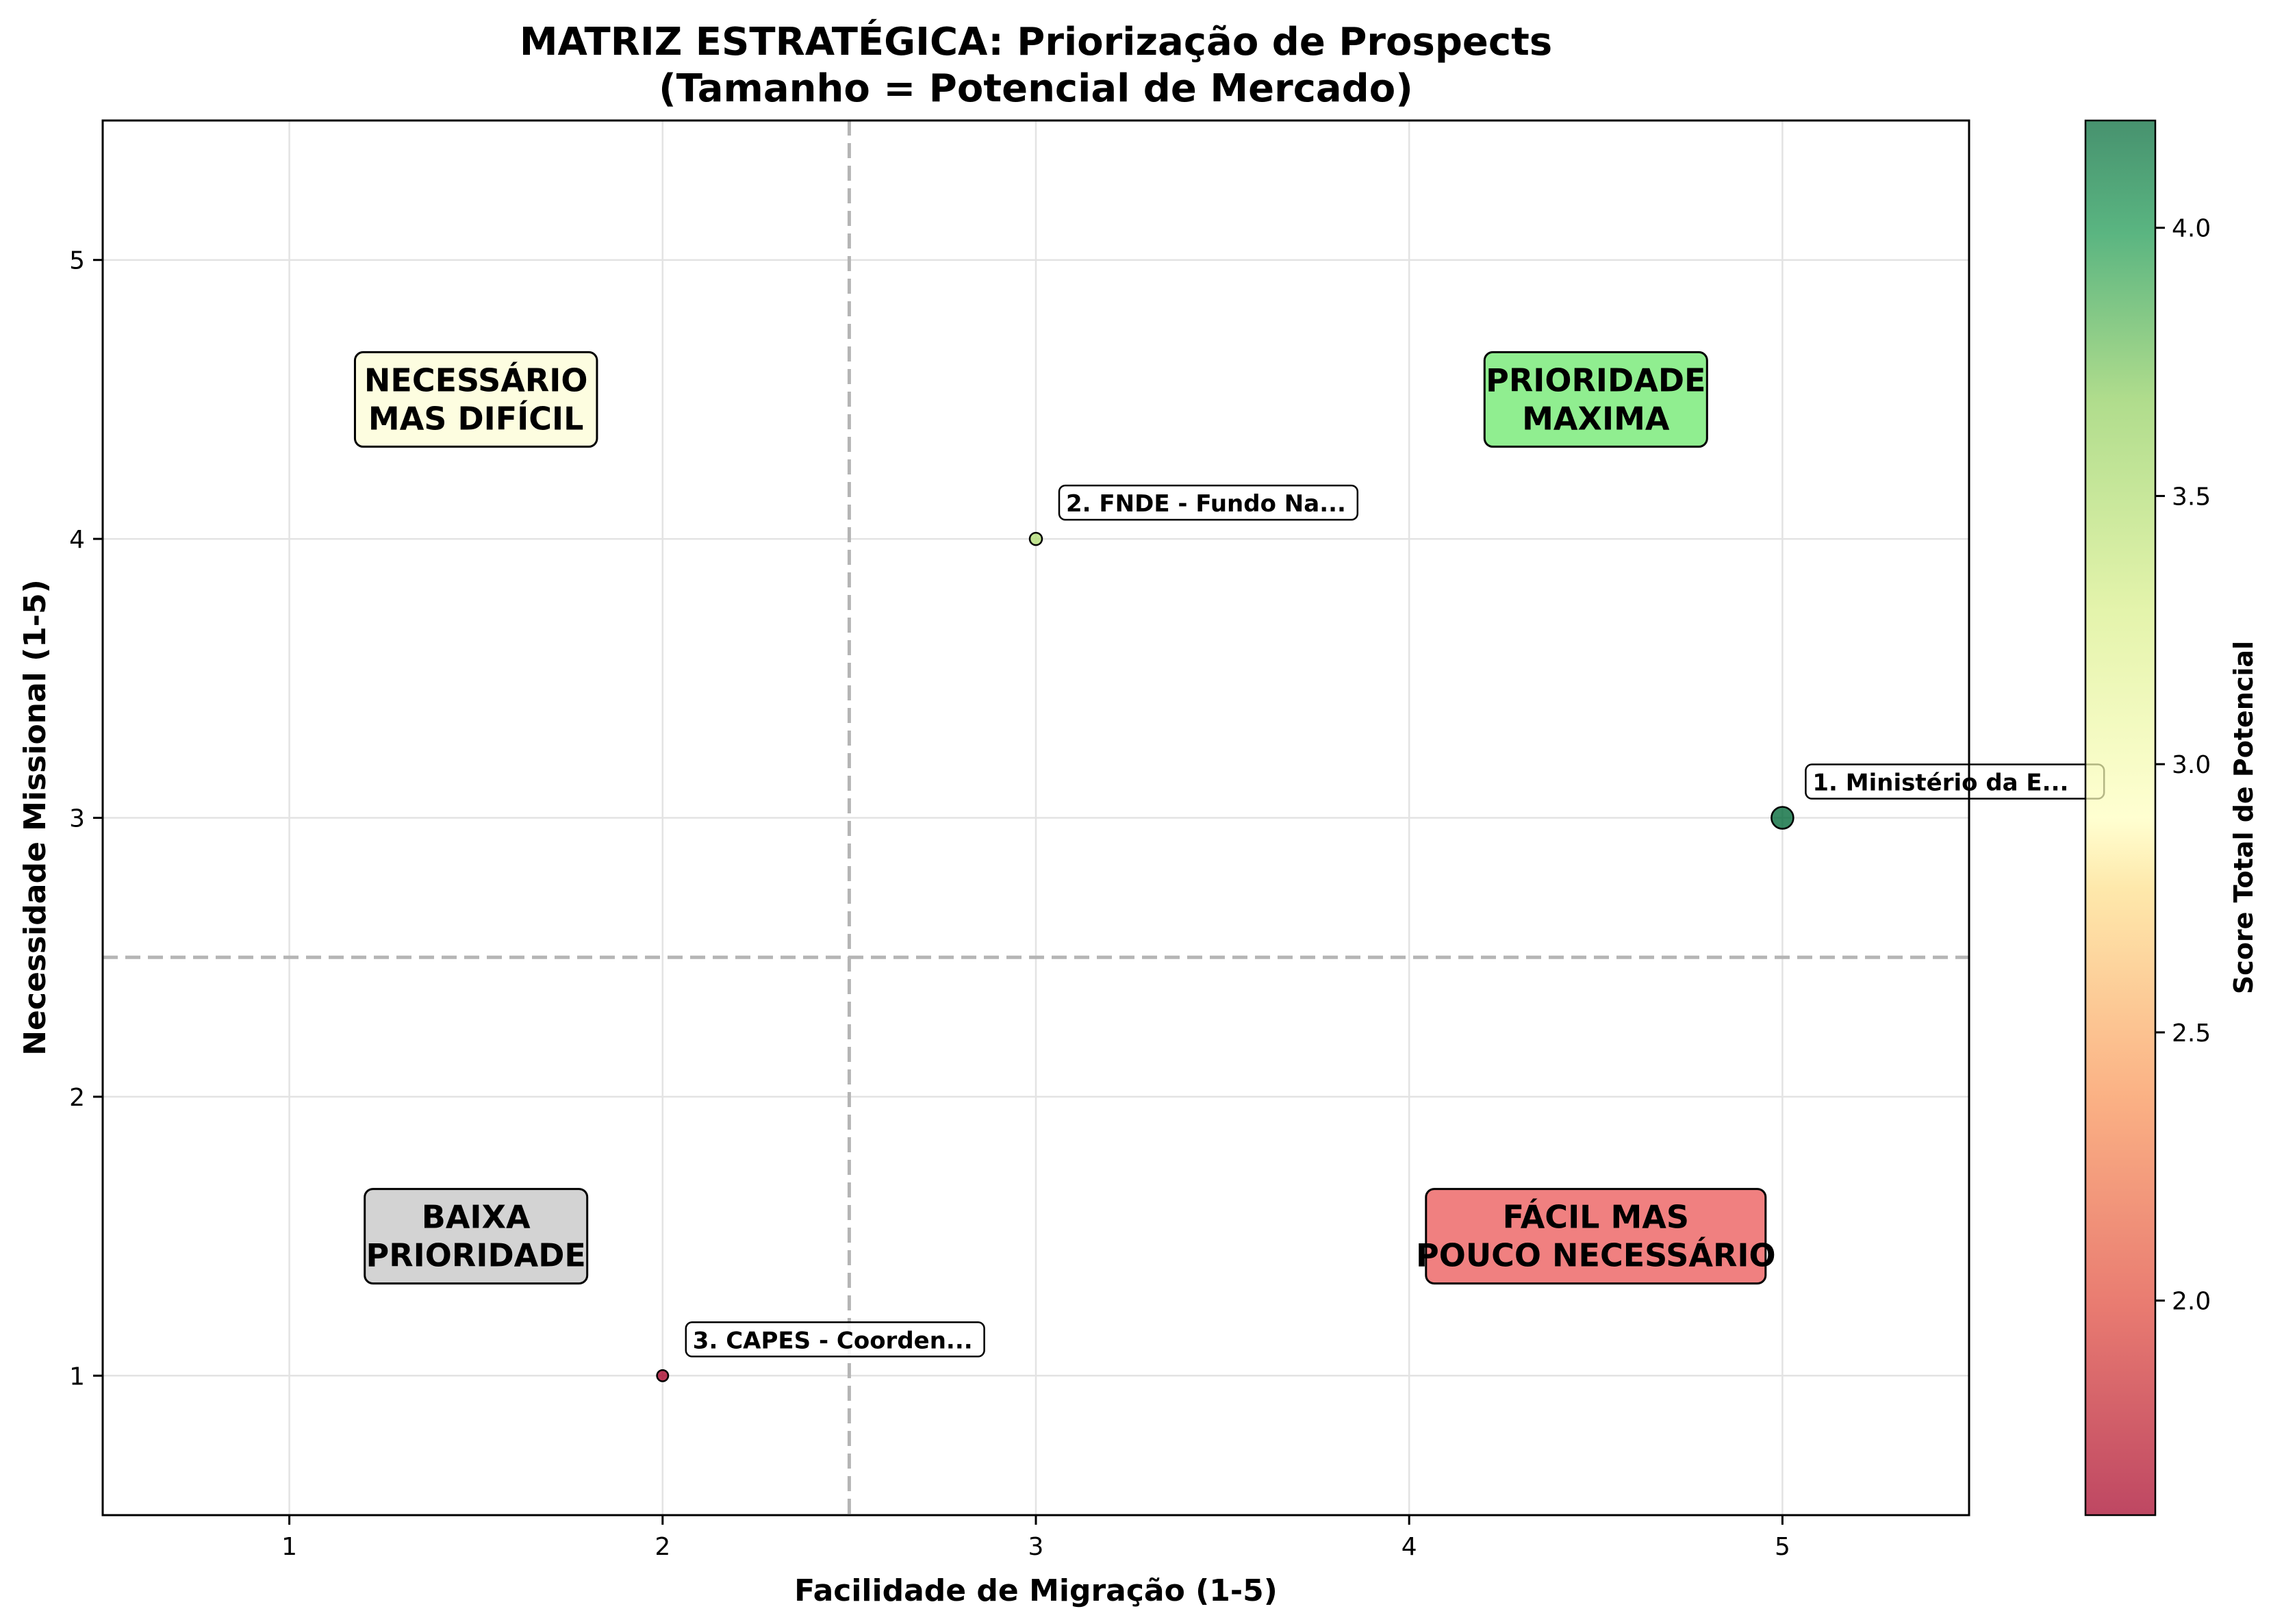  What do you see at coordinates (1596, 418) in the screenshot?
I see `quadrant-label-text: MAXIMA` at bounding box center [1596, 418].